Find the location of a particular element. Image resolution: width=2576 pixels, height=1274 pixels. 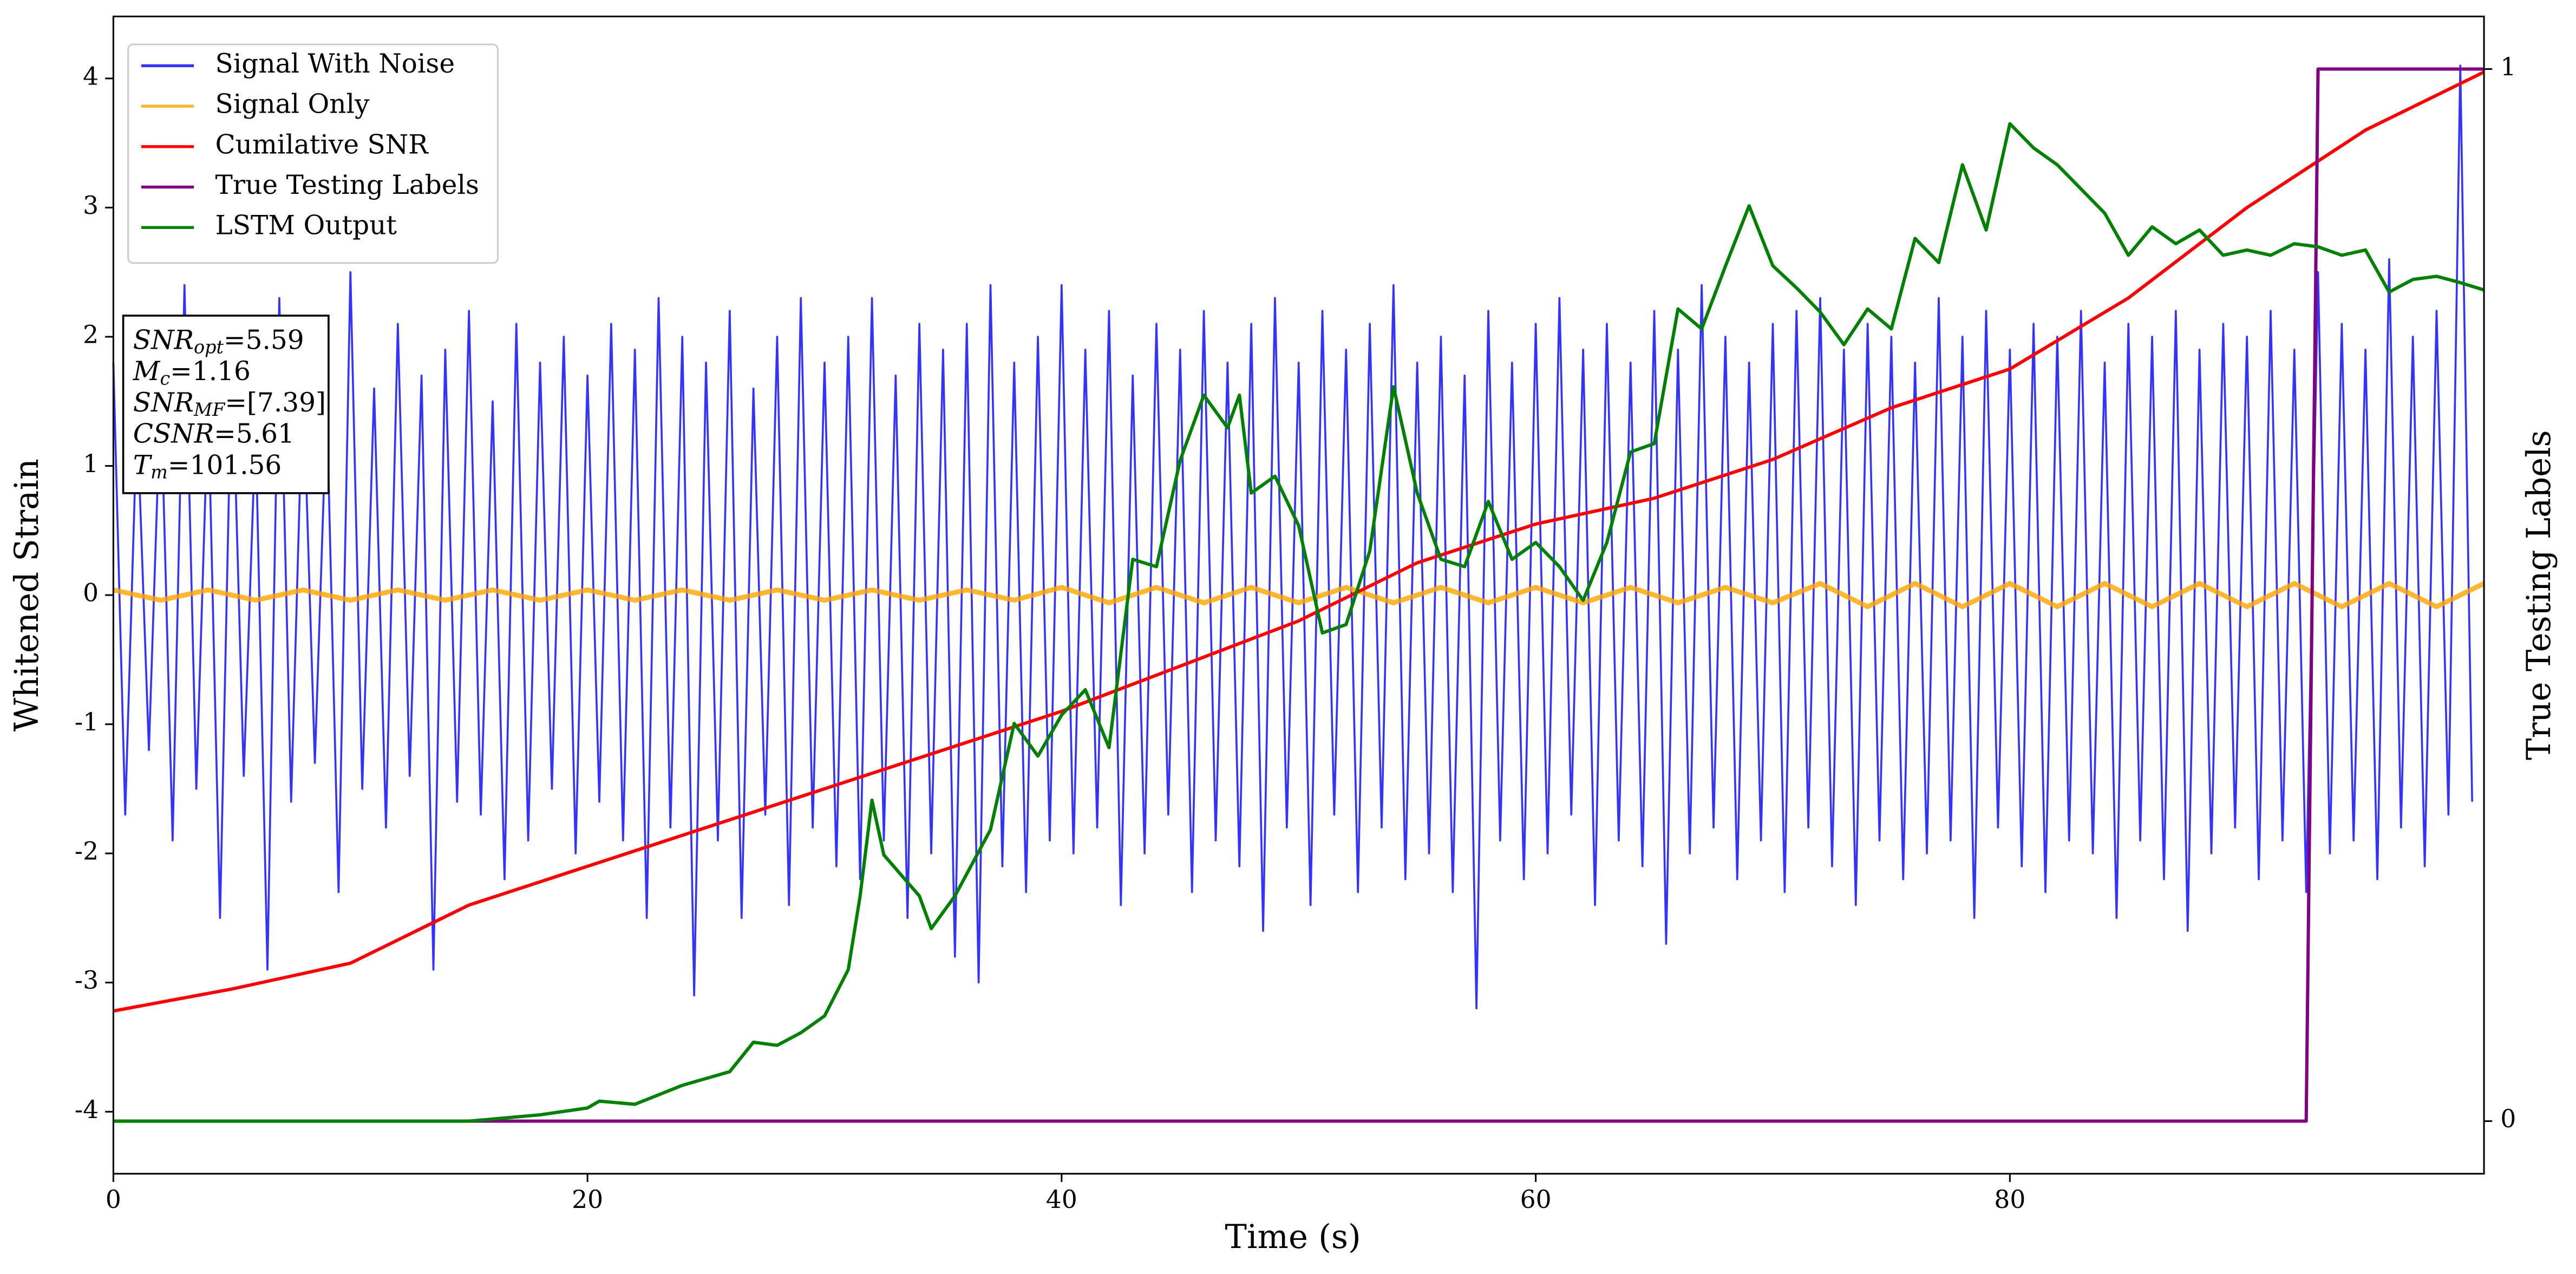

x-tick-label: 0 is located at coordinates (113, 1199).